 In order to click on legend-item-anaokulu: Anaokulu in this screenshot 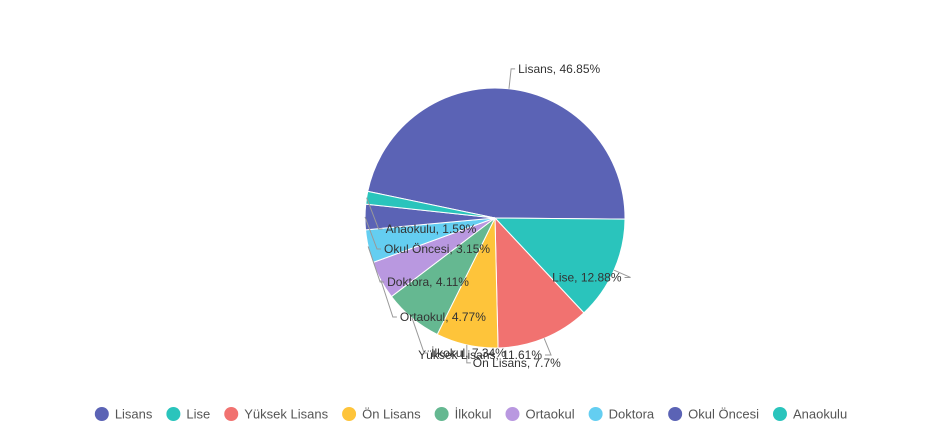, I will do `click(809, 414)`.